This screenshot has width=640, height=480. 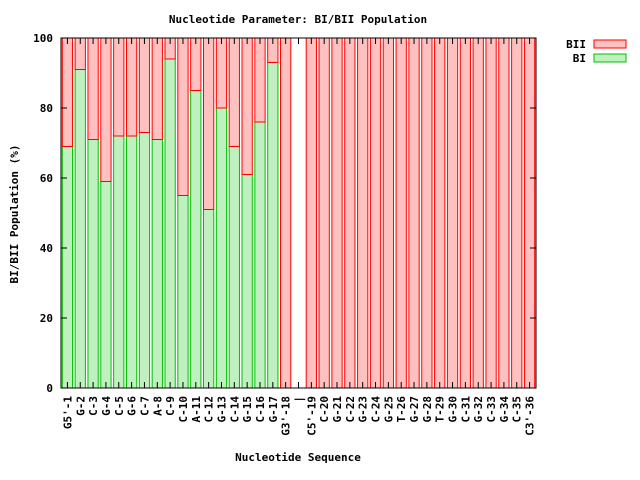 I want to click on x-tick-label: G-27, so click(x=414, y=409).